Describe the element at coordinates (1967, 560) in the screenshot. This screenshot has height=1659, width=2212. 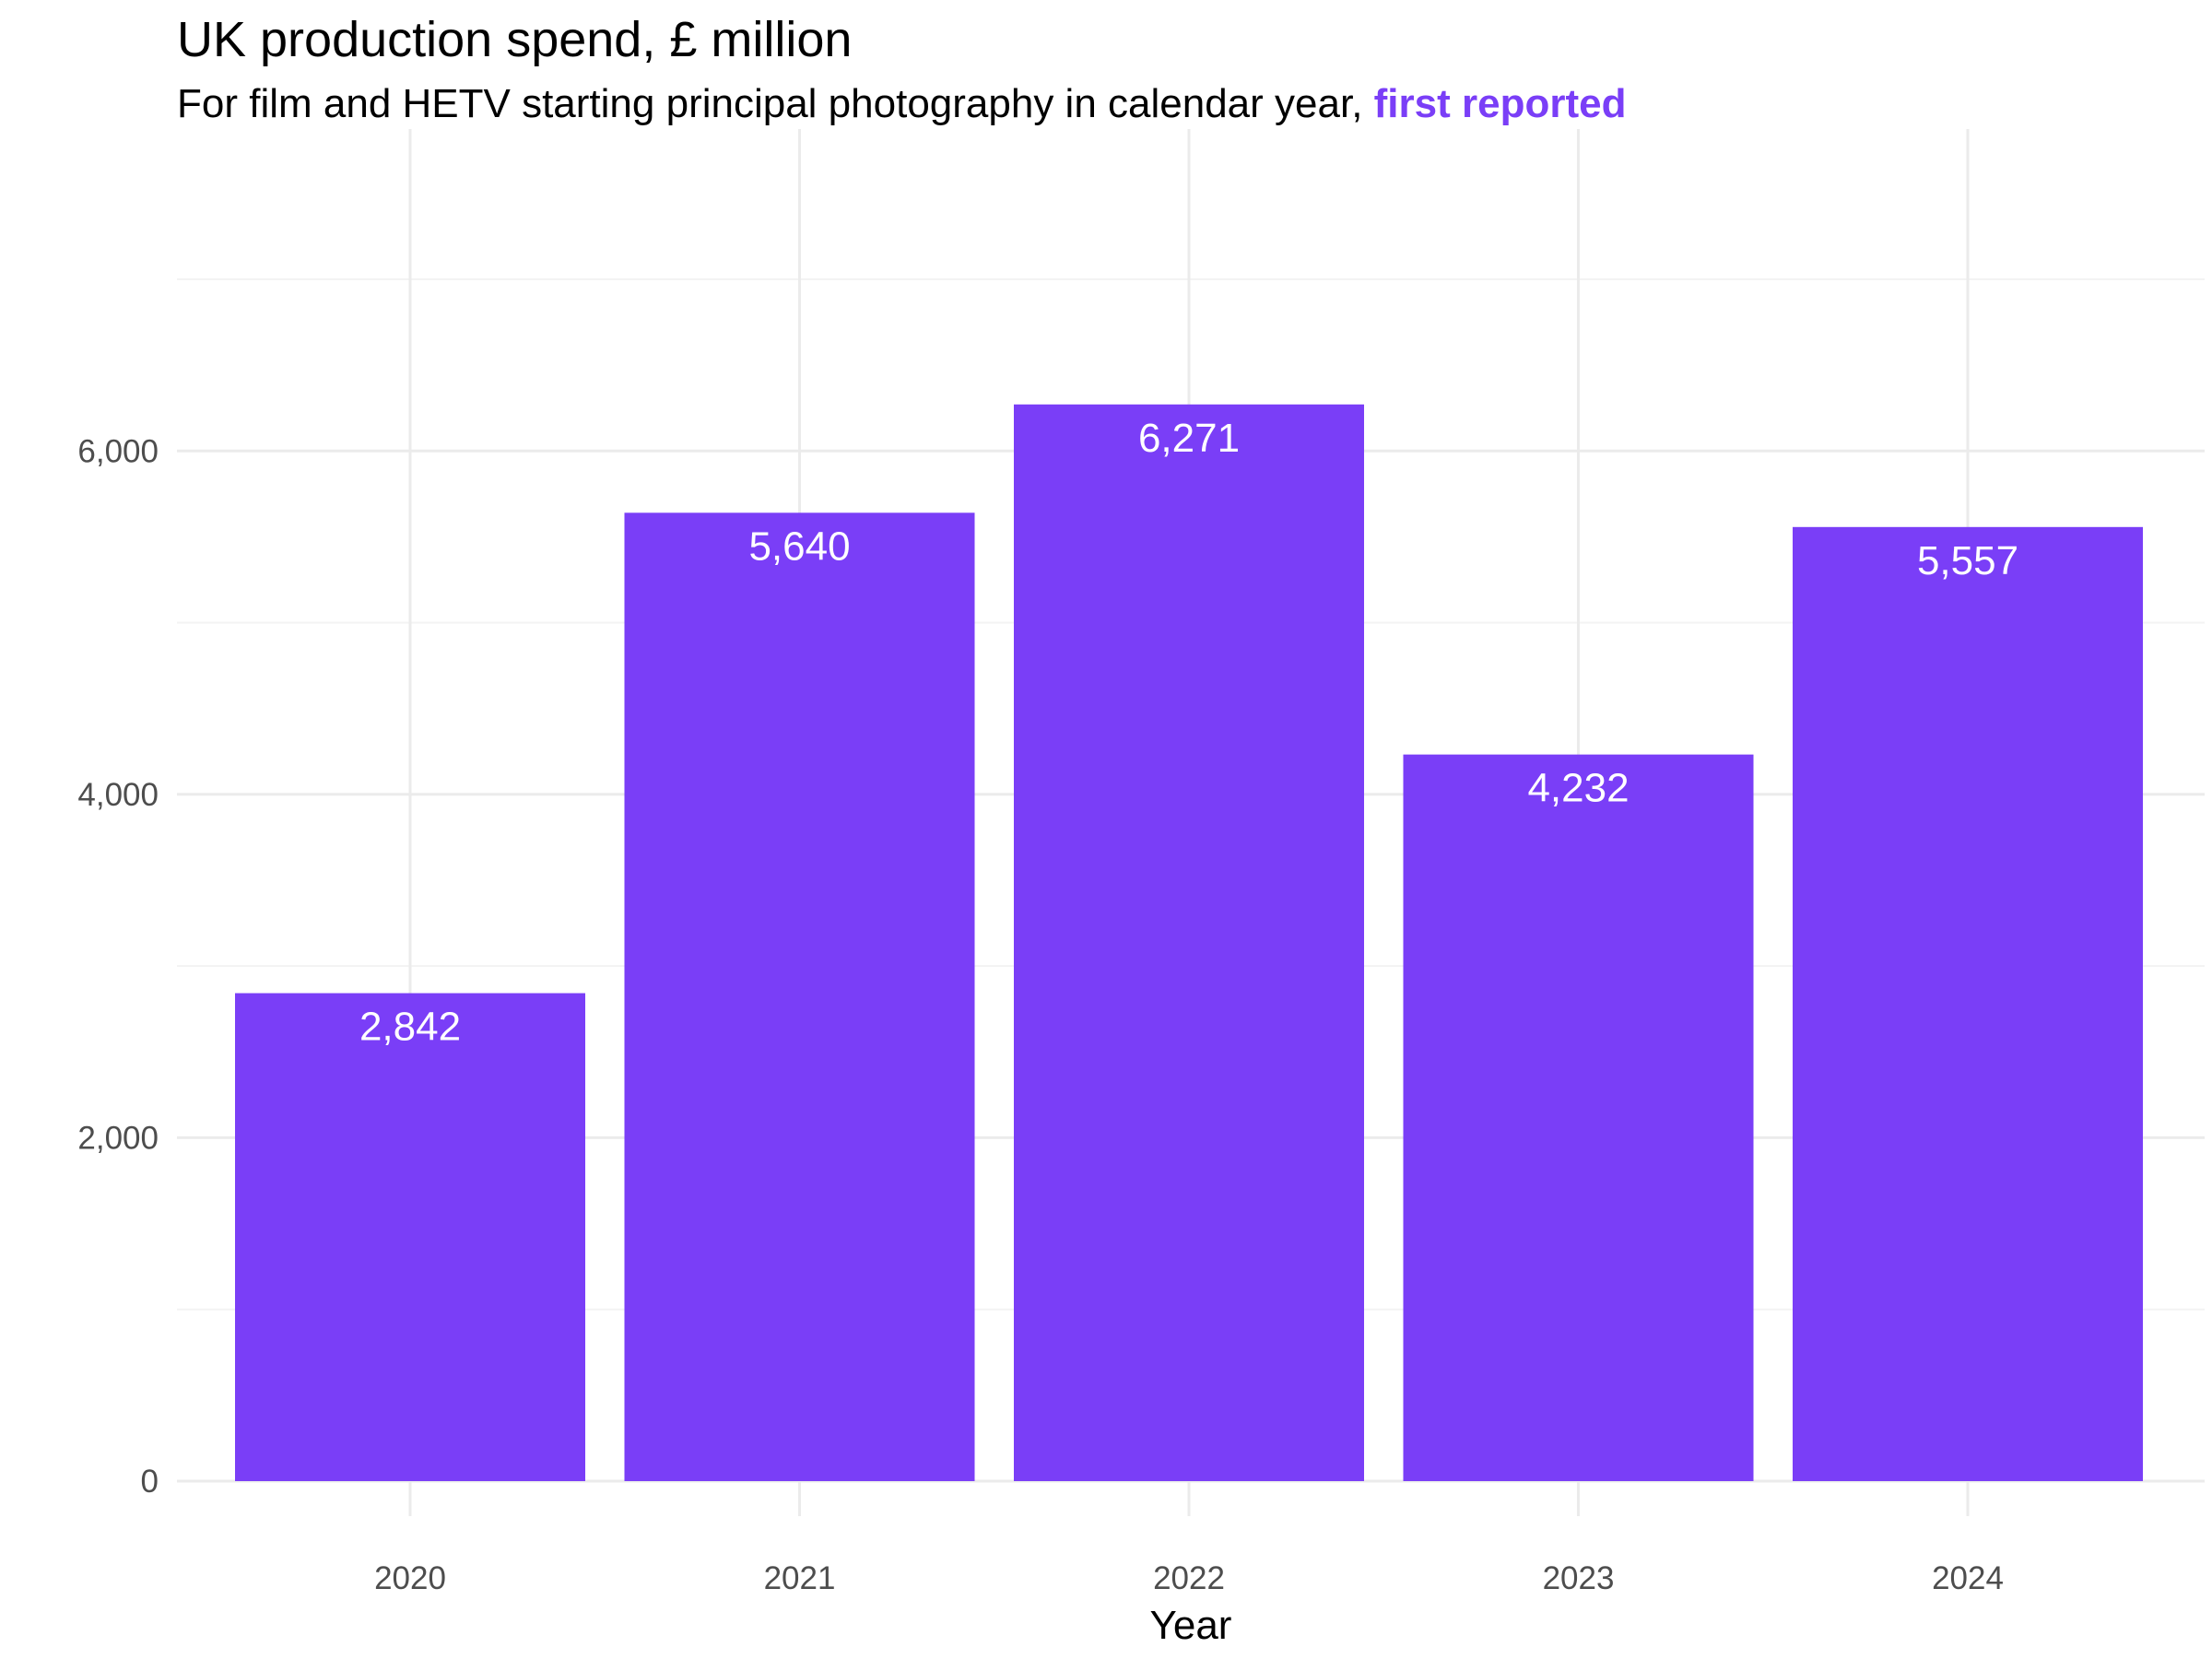
I see `value-label: 5,557` at that location.